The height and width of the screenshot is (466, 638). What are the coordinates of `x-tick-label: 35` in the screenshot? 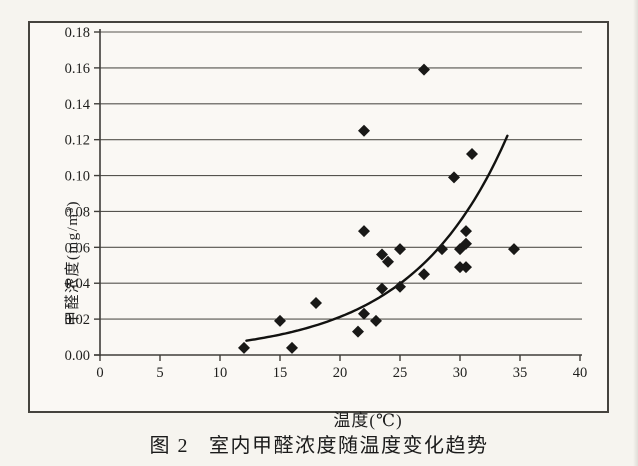 It's located at (520, 373).